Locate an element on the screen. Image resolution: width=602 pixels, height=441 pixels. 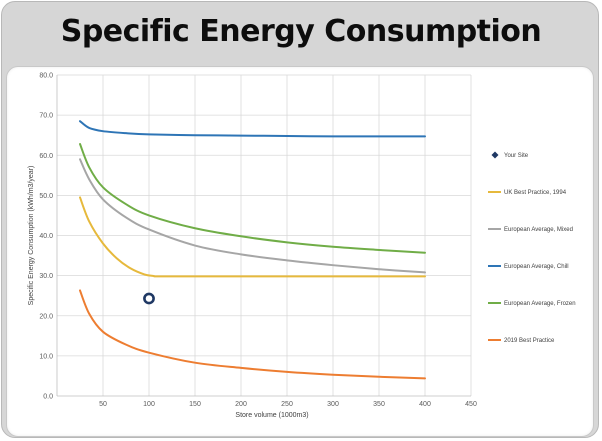
series-line-uk-best-practice-1994 is located at coordinates (252, 237).